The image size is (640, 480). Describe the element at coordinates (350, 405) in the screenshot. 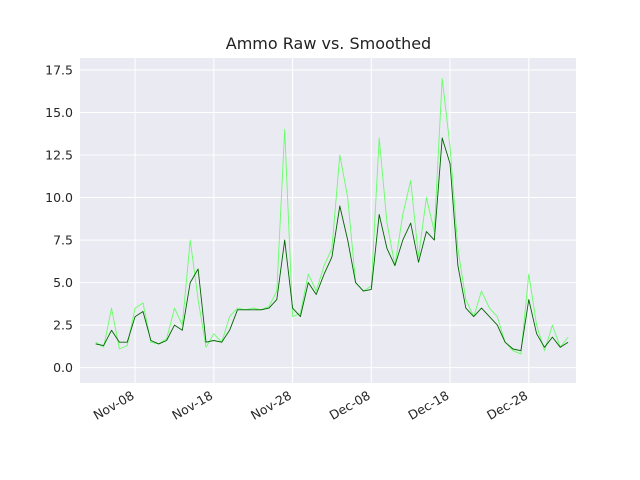

I see `x-tick-label: Dec-08` at that location.